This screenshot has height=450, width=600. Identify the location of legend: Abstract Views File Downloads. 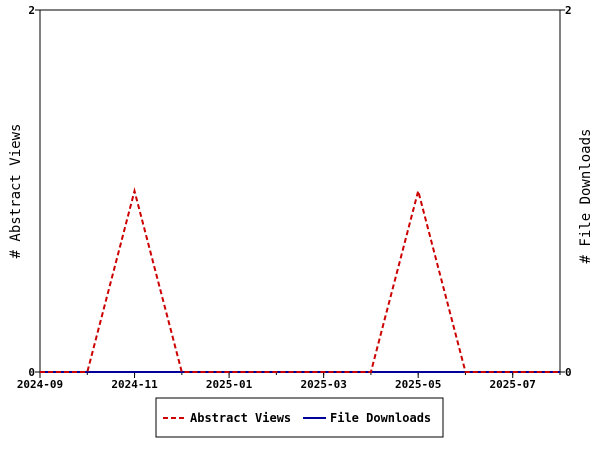
(299, 417).